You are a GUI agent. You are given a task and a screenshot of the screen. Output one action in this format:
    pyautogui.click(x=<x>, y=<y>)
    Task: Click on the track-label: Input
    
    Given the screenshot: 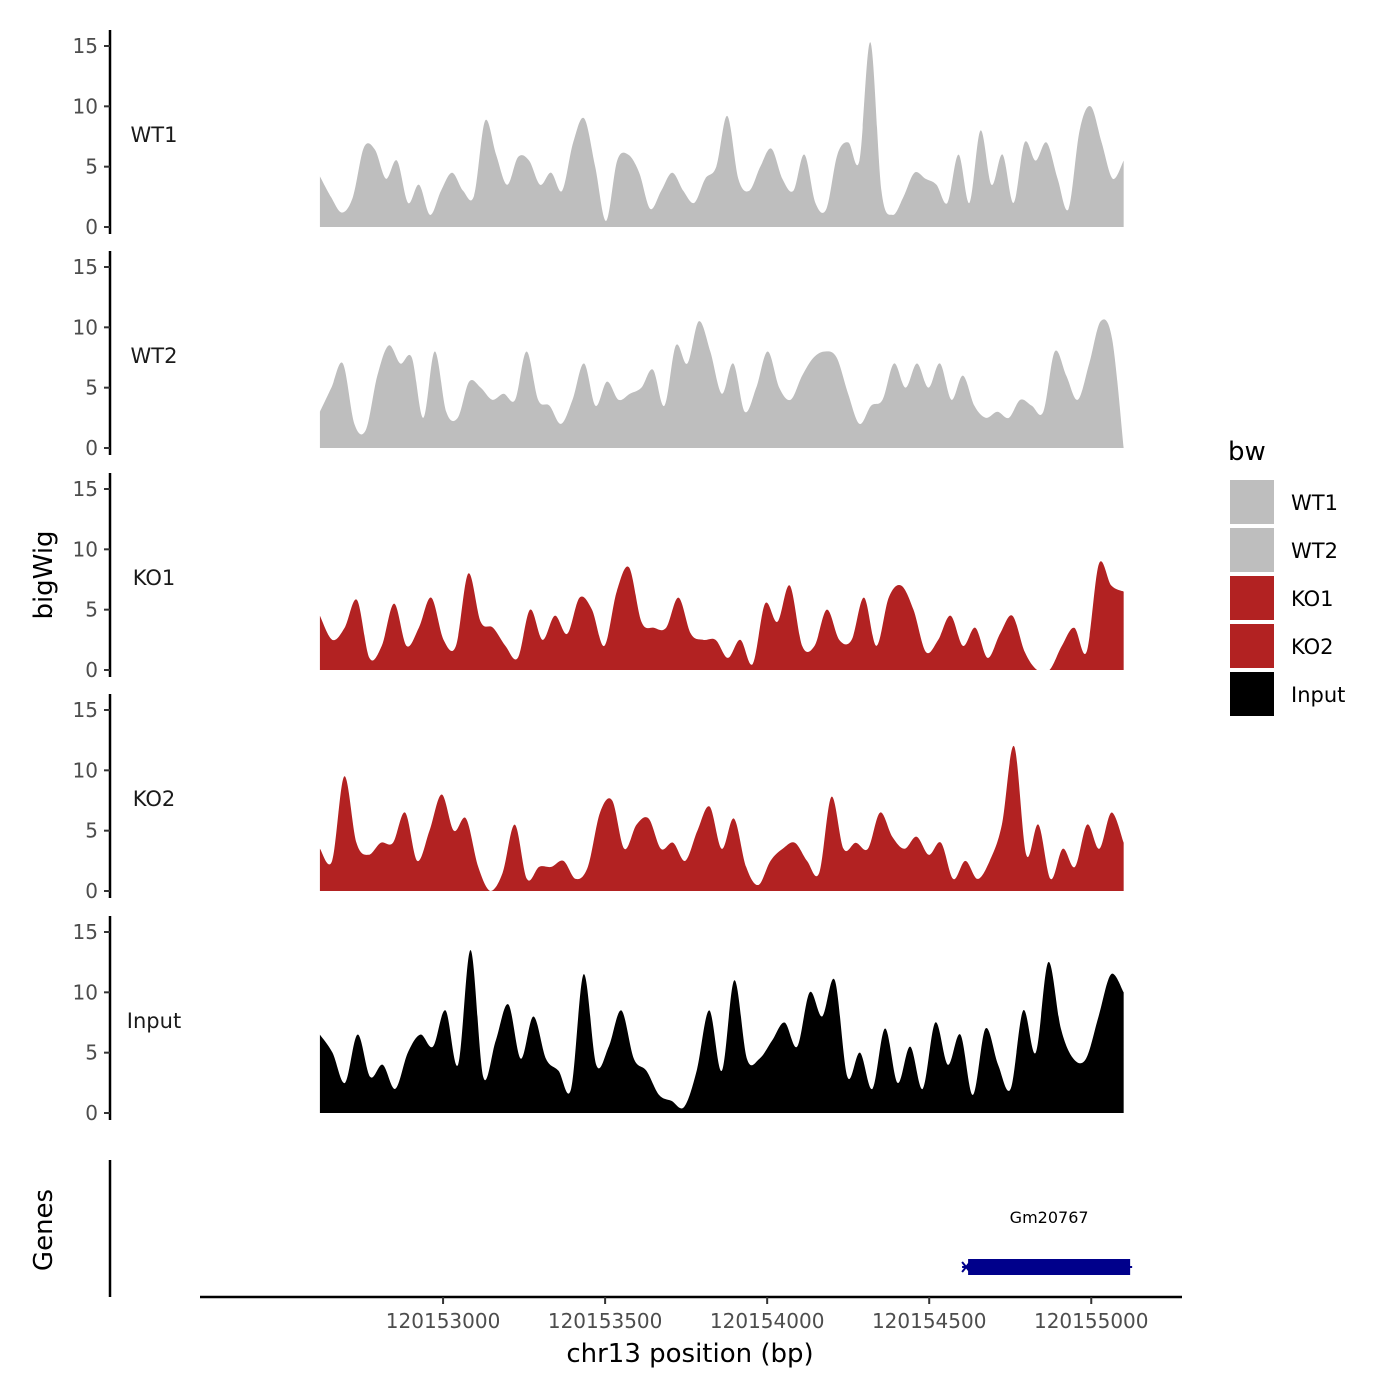 What is the action you would take?
    pyautogui.click(x=154, y=1021)
    